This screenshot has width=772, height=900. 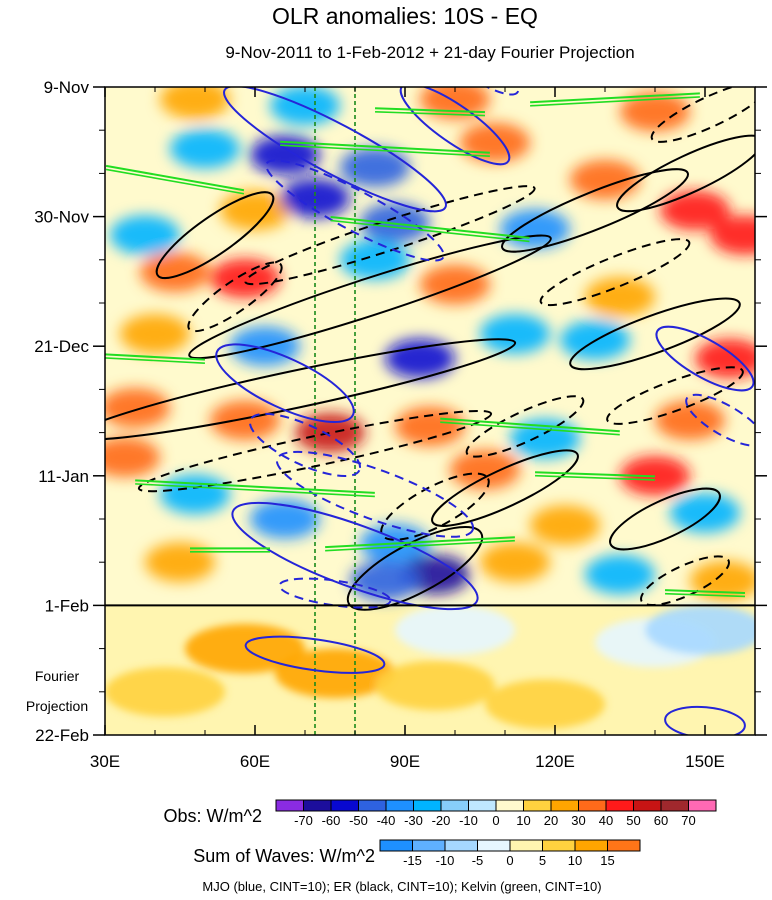 I want to click on waves-colorbar-tick-label: -15, so click(x=412, y=860).